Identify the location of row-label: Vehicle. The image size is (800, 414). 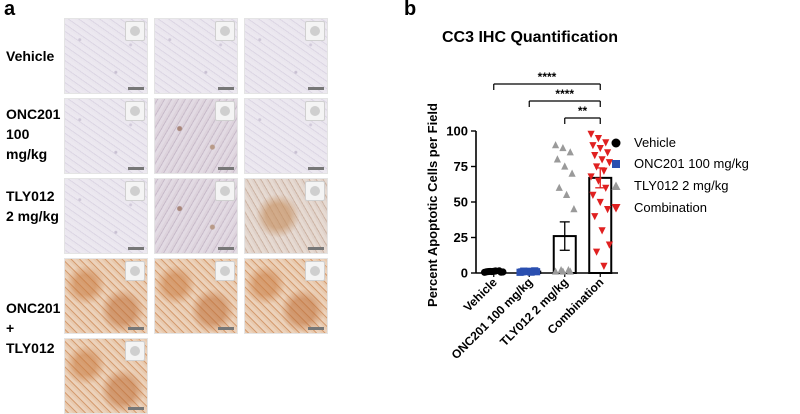
(30, 56).